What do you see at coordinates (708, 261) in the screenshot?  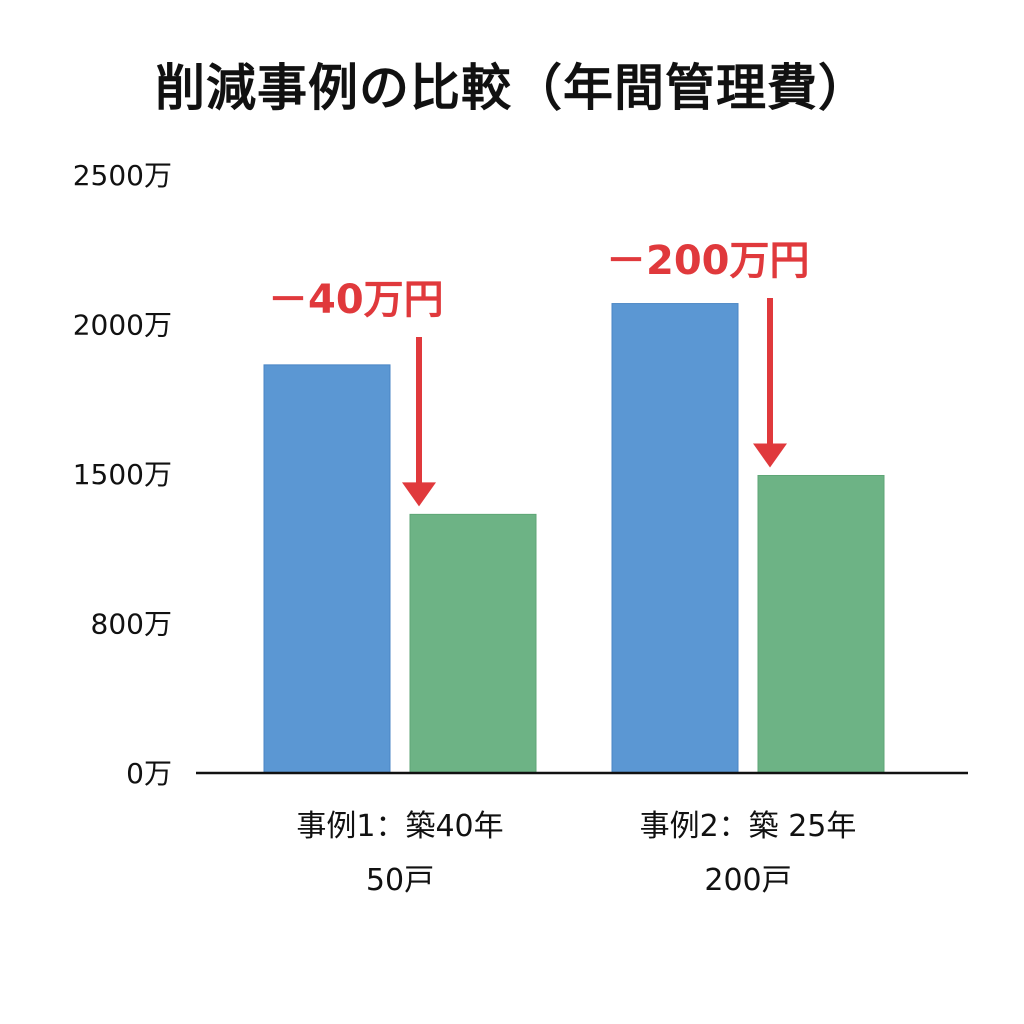 I see `reduction-label: －200万円` at bounding box center [708, 261].